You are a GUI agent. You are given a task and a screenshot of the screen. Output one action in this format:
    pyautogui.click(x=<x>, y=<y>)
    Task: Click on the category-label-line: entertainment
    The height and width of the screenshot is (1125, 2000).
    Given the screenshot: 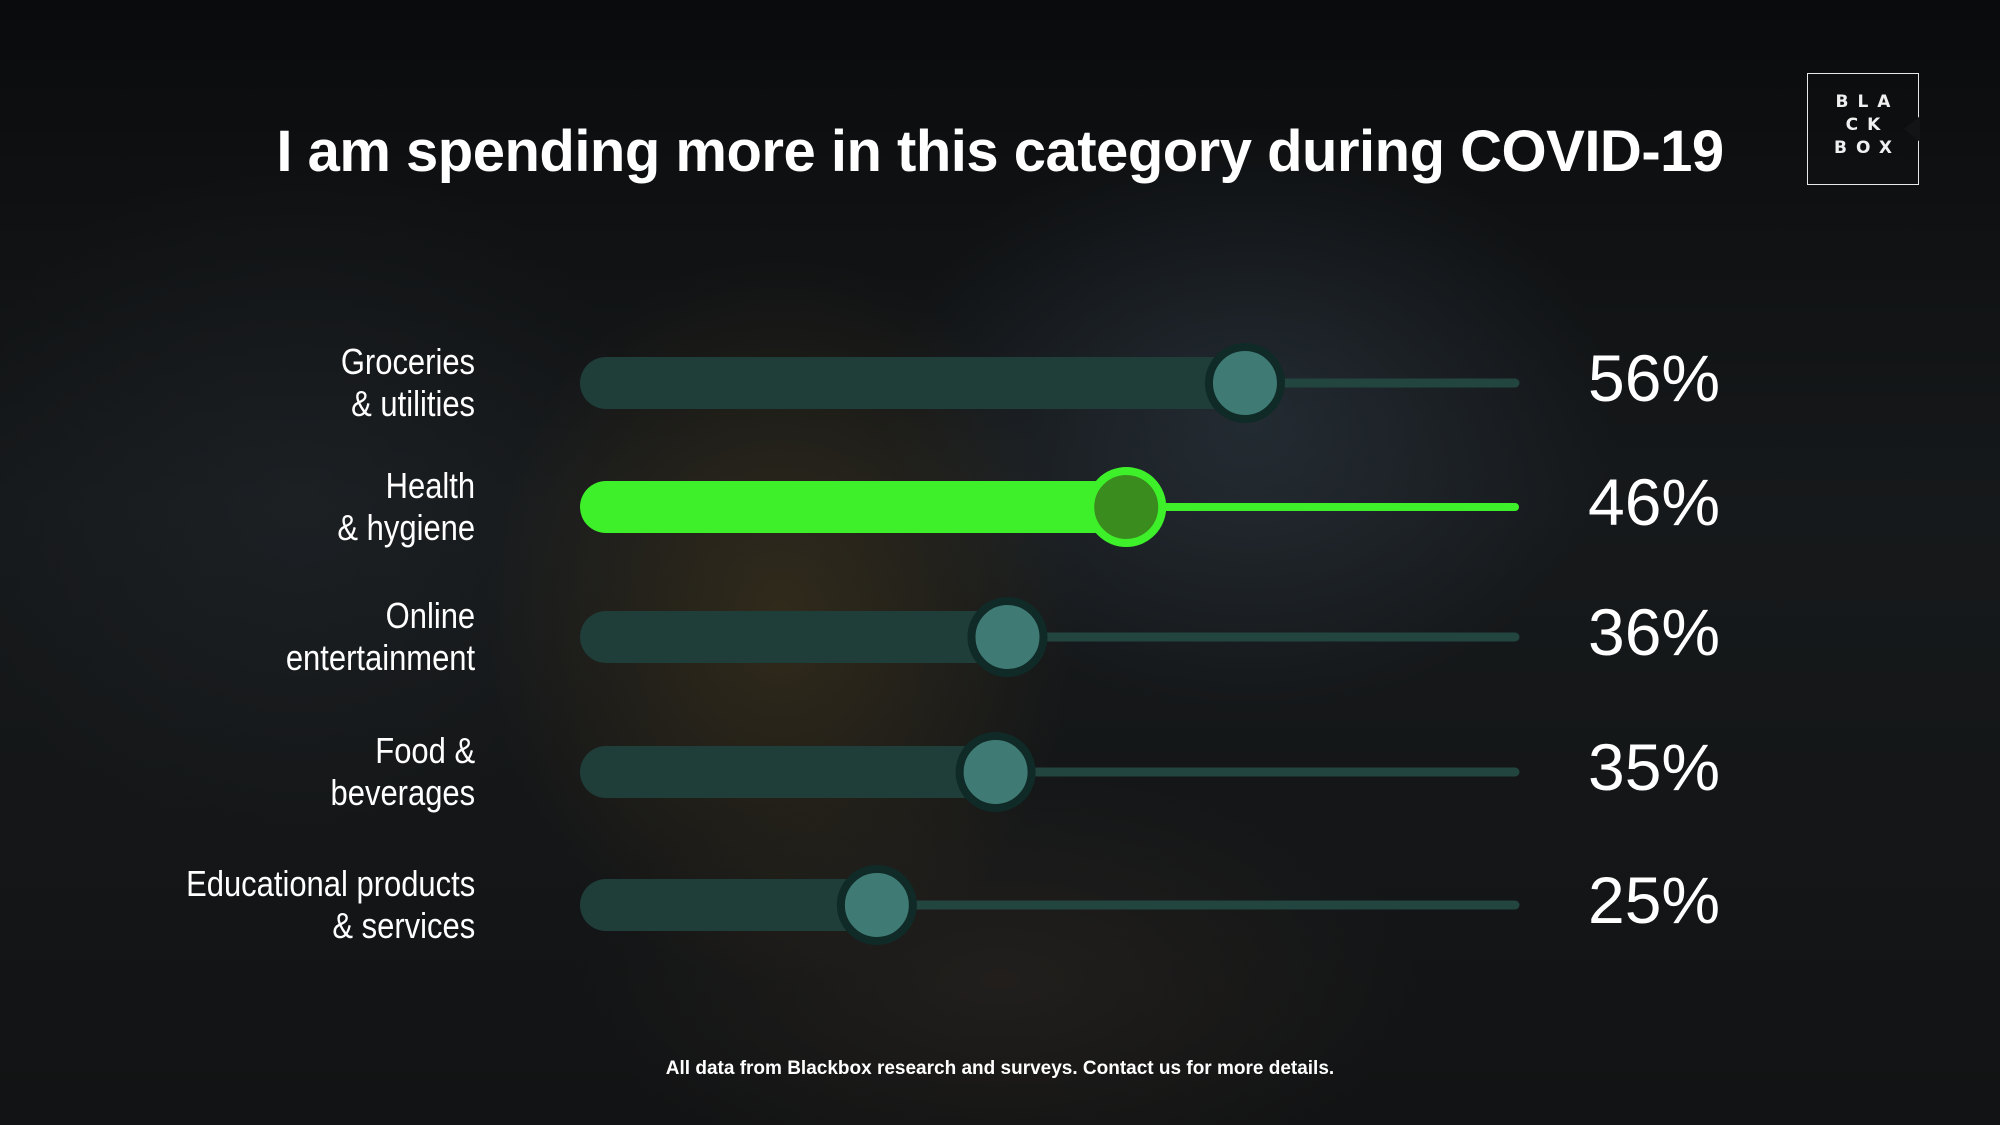 What is the action you would take?
    pyautogui.click(x=380, y=657)
    